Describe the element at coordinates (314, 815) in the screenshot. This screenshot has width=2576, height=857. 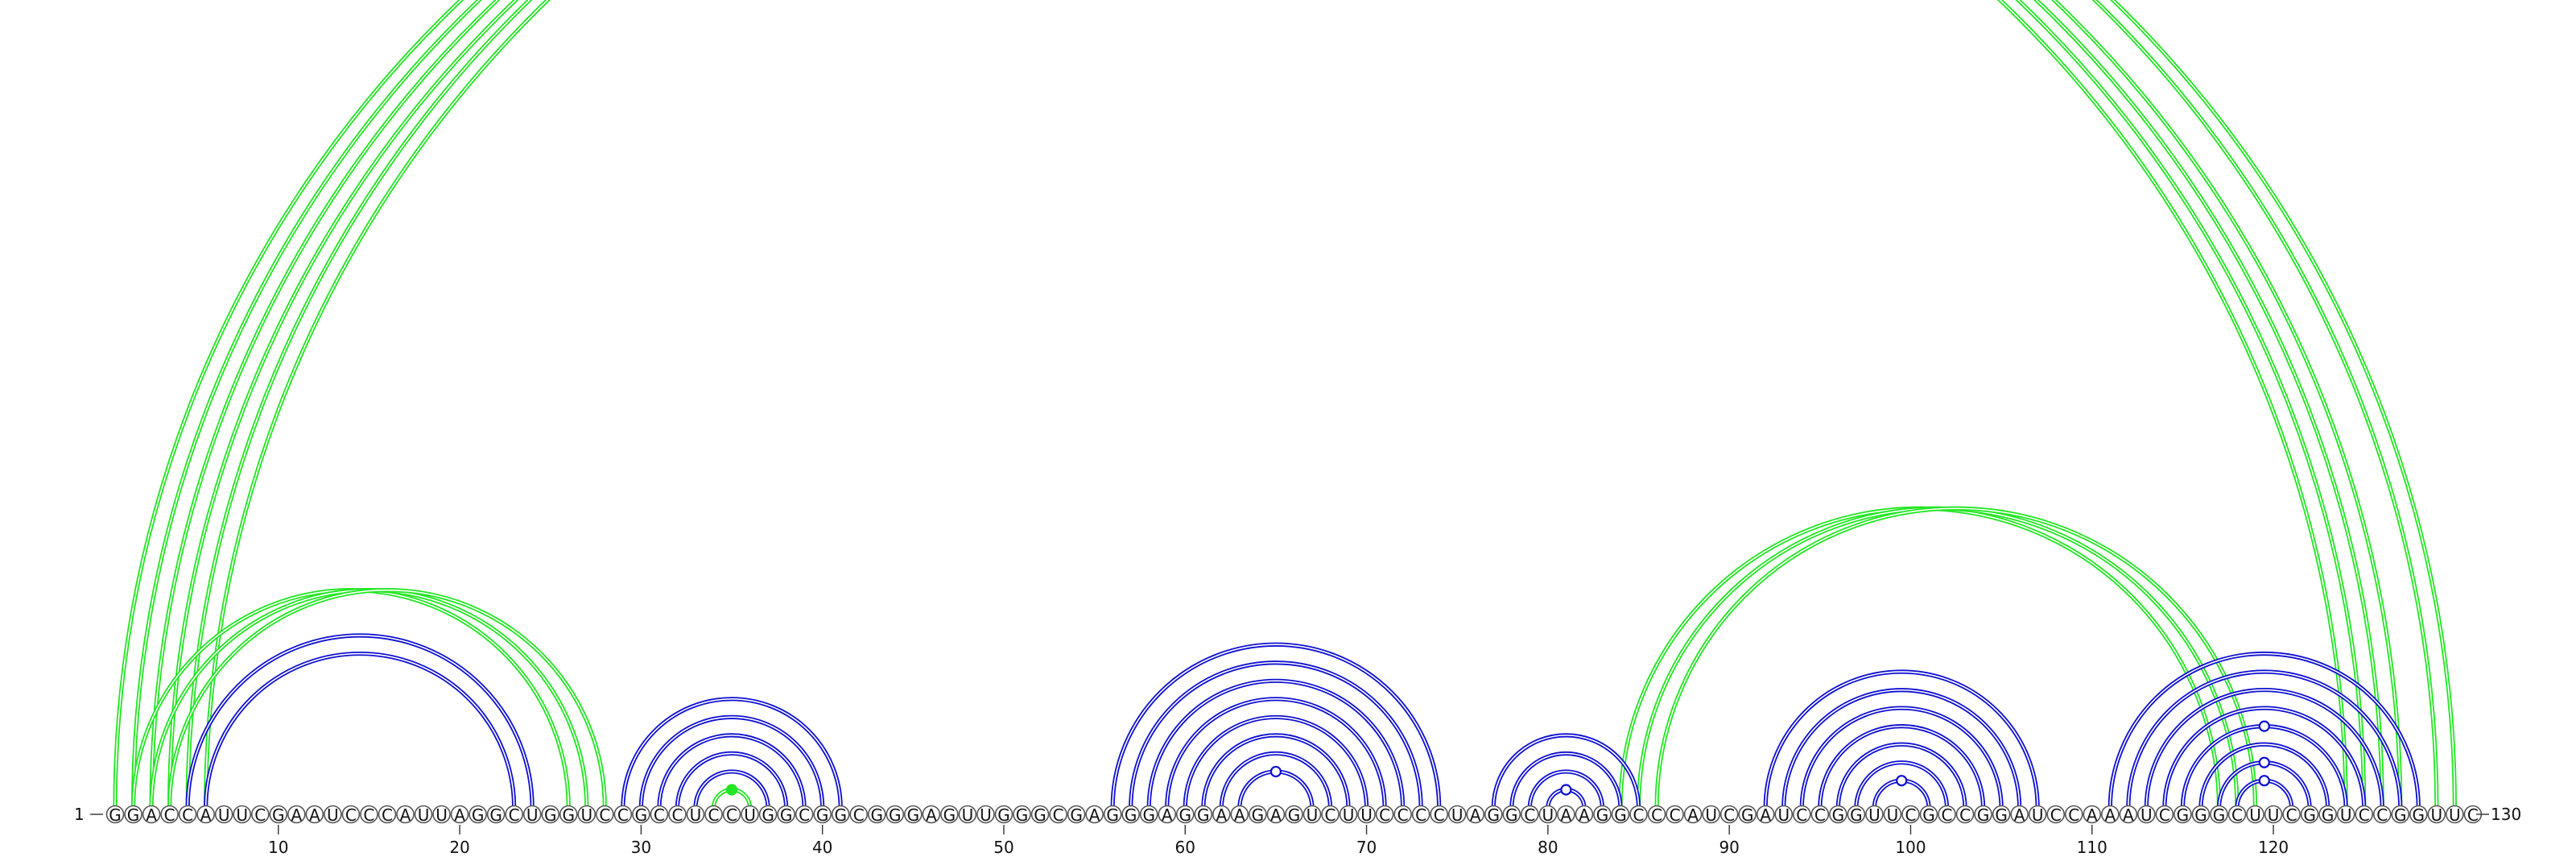
I see `nucleotide-12: A` at that location.